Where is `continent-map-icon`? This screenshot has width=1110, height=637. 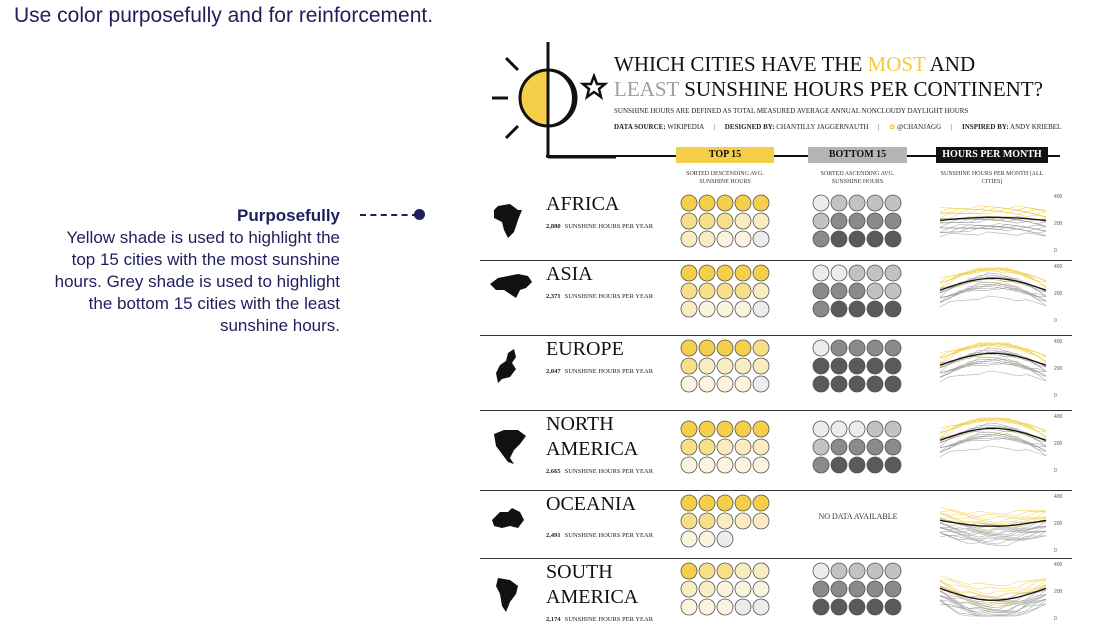
continent-map-icon is located at coordinates (508, 221).